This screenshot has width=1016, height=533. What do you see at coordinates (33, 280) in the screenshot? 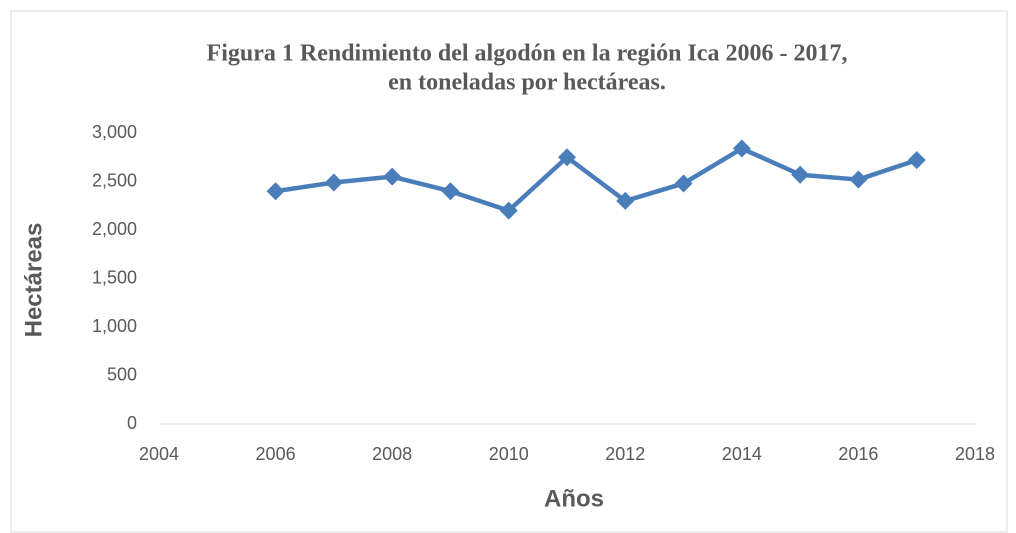
I see `y-axis-title: Hectáreas` at bounding box center [33, 280].